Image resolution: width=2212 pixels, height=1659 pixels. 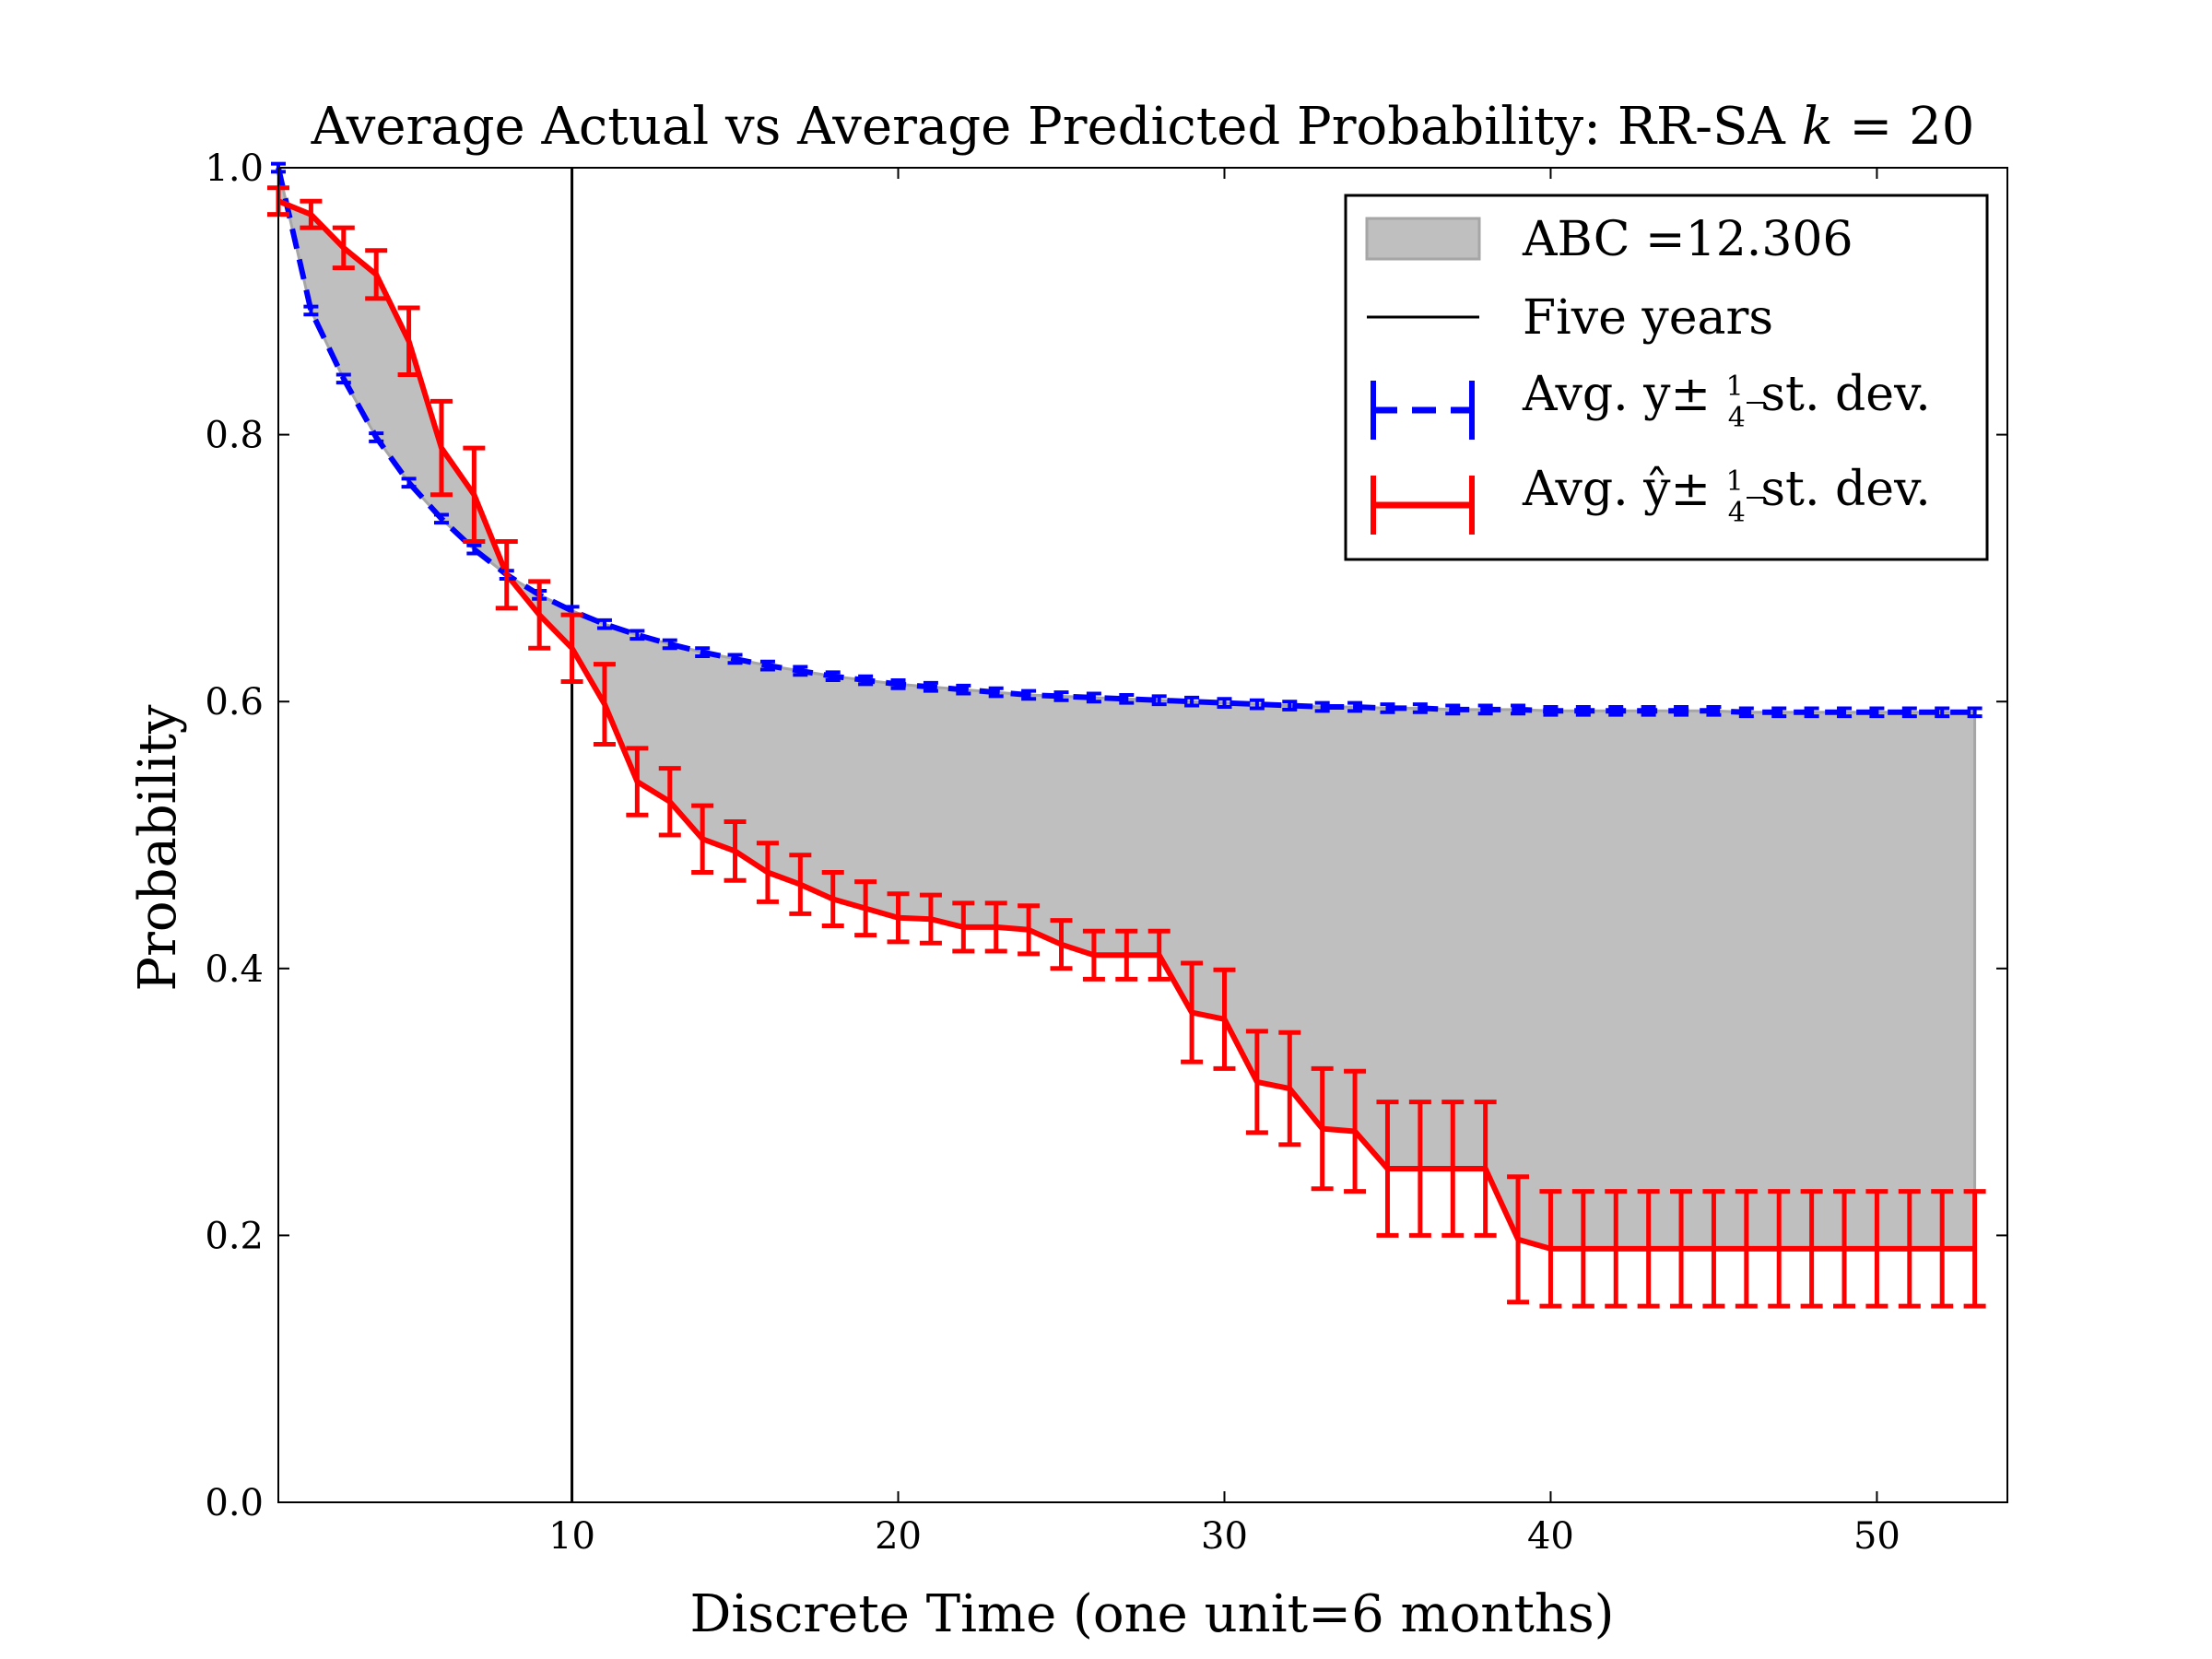 What do you see at coordinates (234, 1503) in the screenshot?
I see `y-tick-label: 0.0` at bounding box center [234, 1503].